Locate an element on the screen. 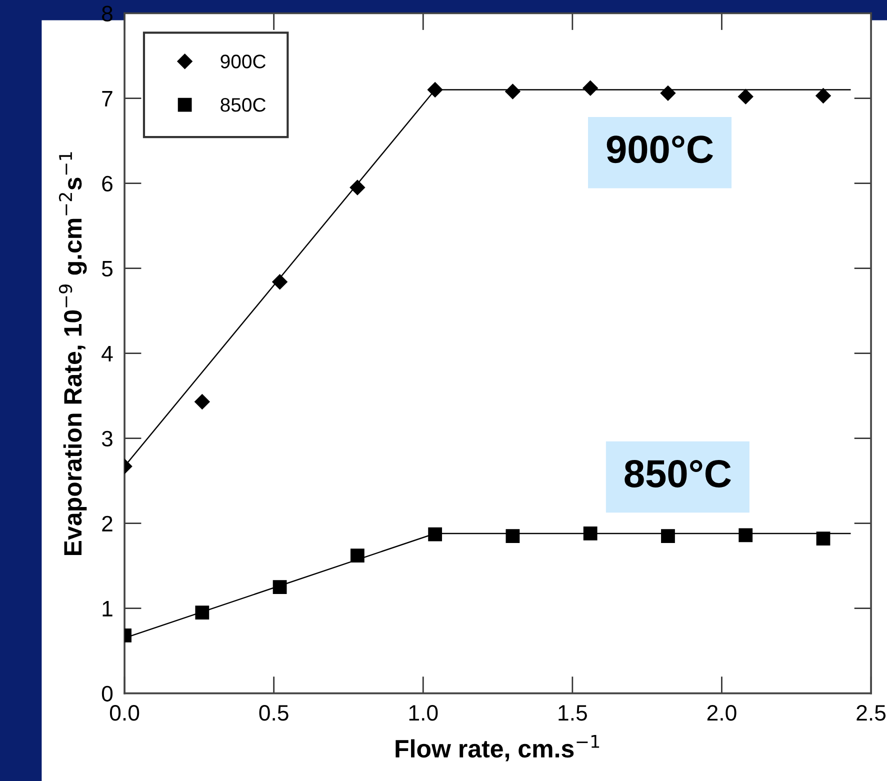 The height and width of the screenshot is (781, 887). y-tick-label: 8 is located at coordinates (107, 14).